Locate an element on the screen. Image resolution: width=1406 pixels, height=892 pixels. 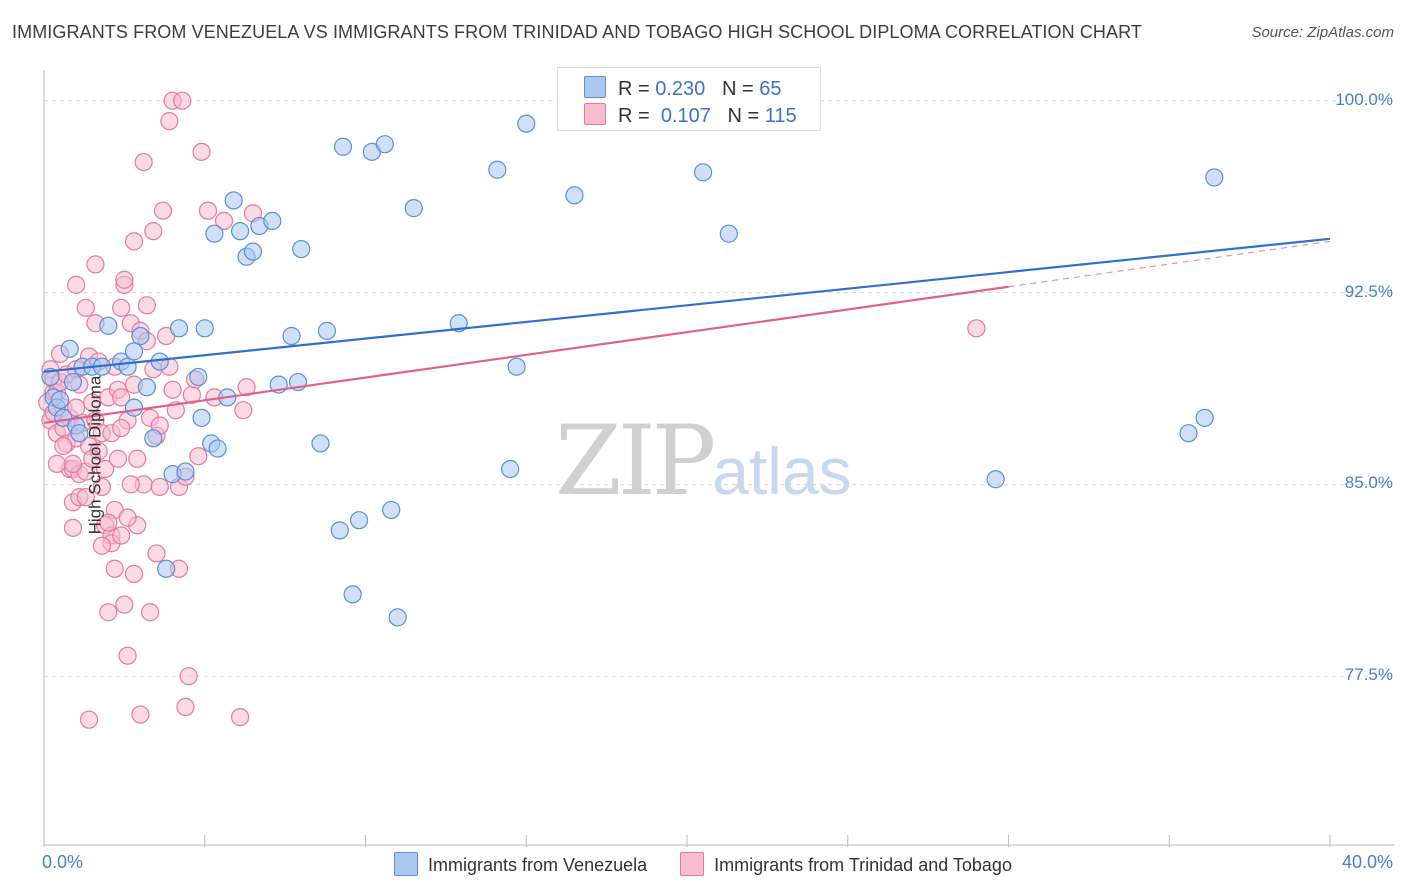
y-tick-label: 100.0% is located at coordinates (1364, 99).